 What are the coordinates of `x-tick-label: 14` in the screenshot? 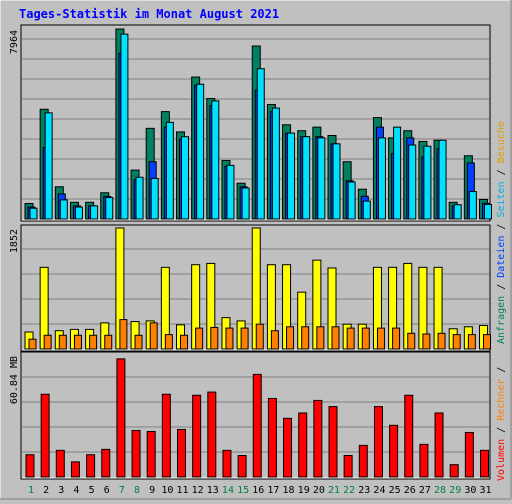 It's located at (228, 490).